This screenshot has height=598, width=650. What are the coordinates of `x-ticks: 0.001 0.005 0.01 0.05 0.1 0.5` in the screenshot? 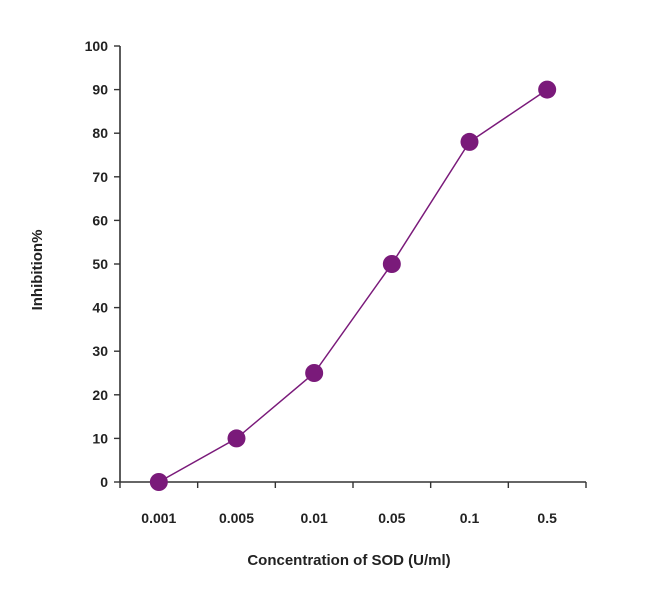 It's located at (353, 504).